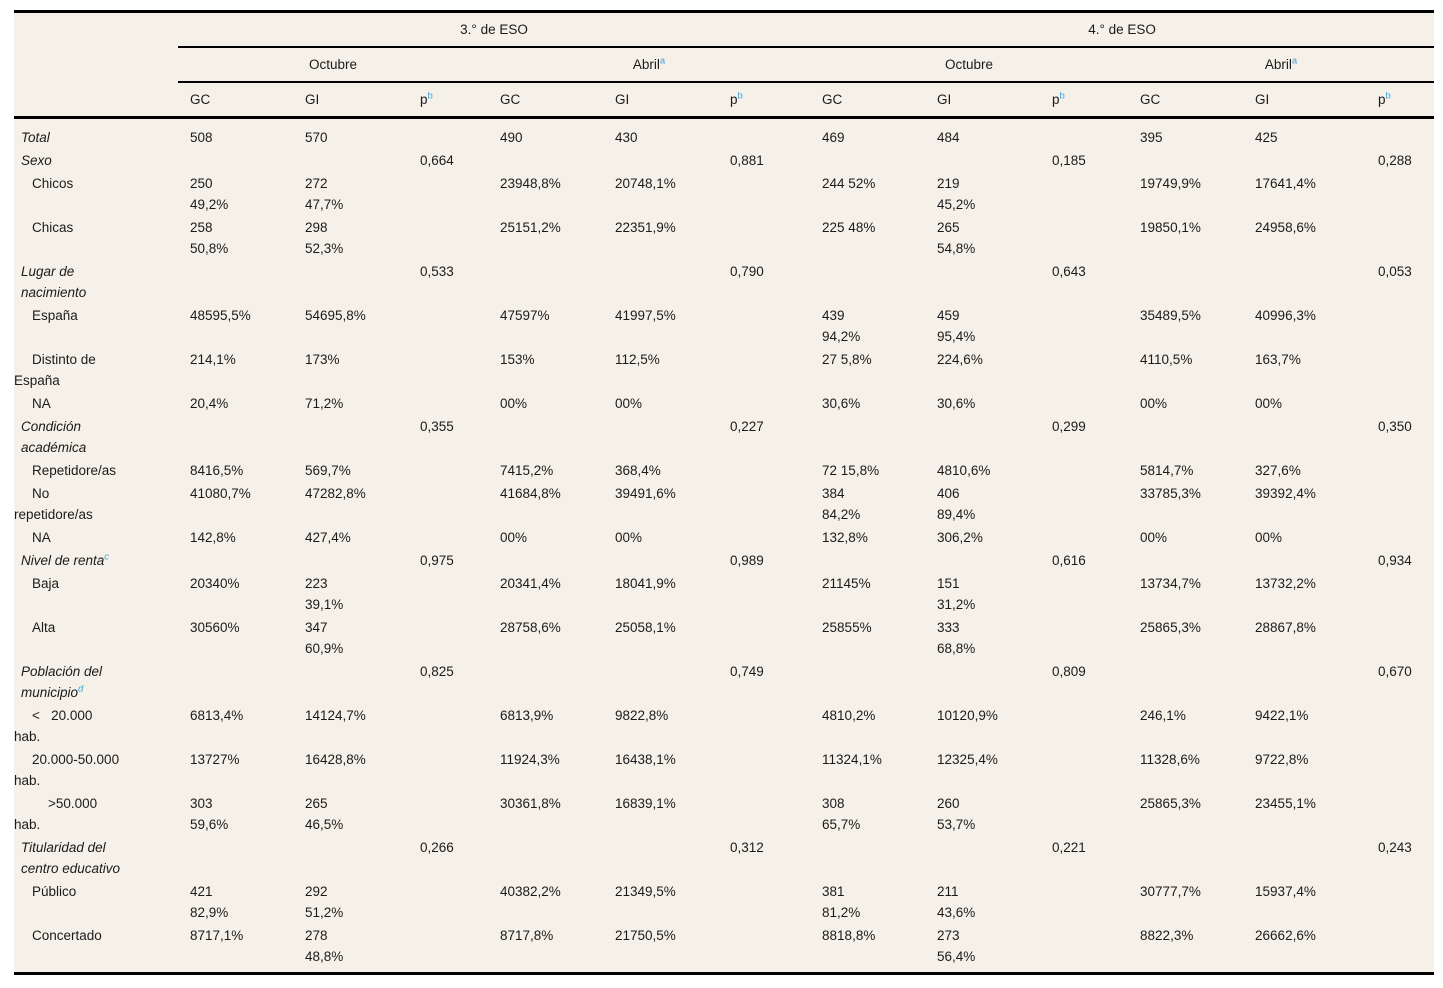  I want to click on data-cell: 425, so click(1266, 137).